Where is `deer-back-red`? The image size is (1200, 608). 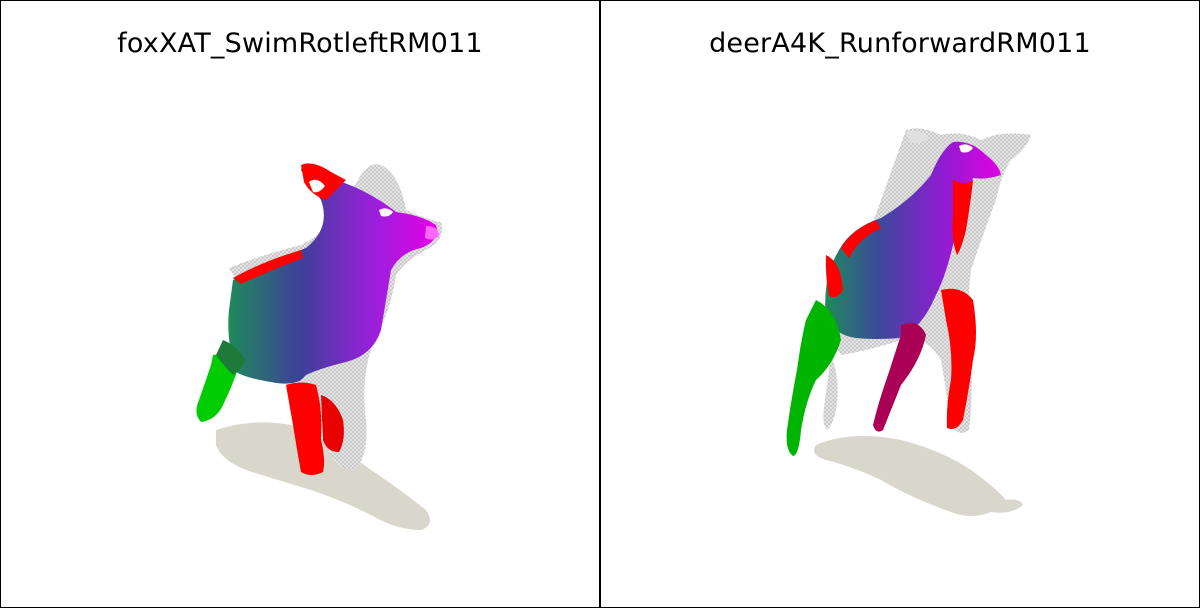
deer-back-red is located at coordinates (861, 239).